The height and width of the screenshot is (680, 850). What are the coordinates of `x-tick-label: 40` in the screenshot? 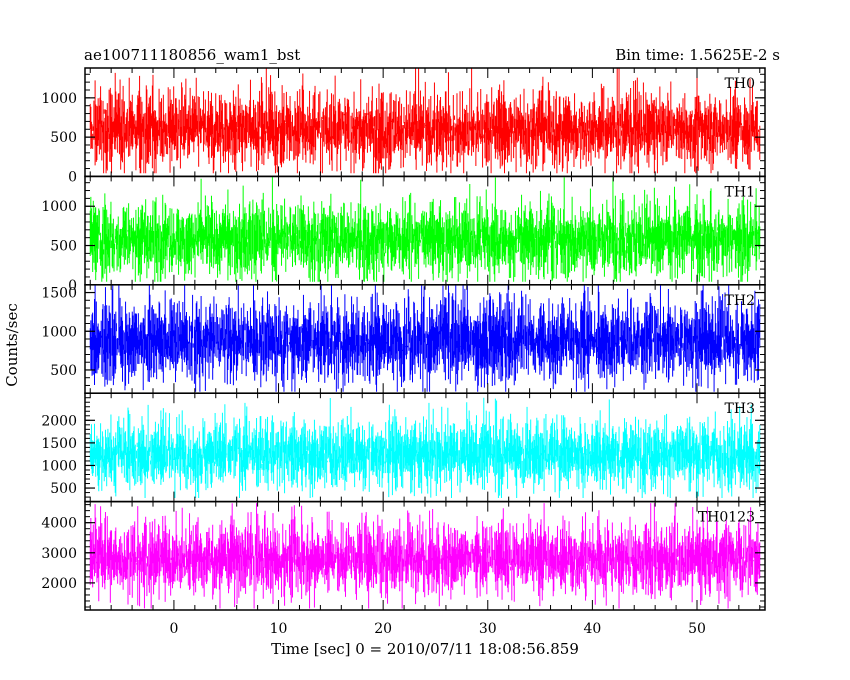 It's located at (592, 629).